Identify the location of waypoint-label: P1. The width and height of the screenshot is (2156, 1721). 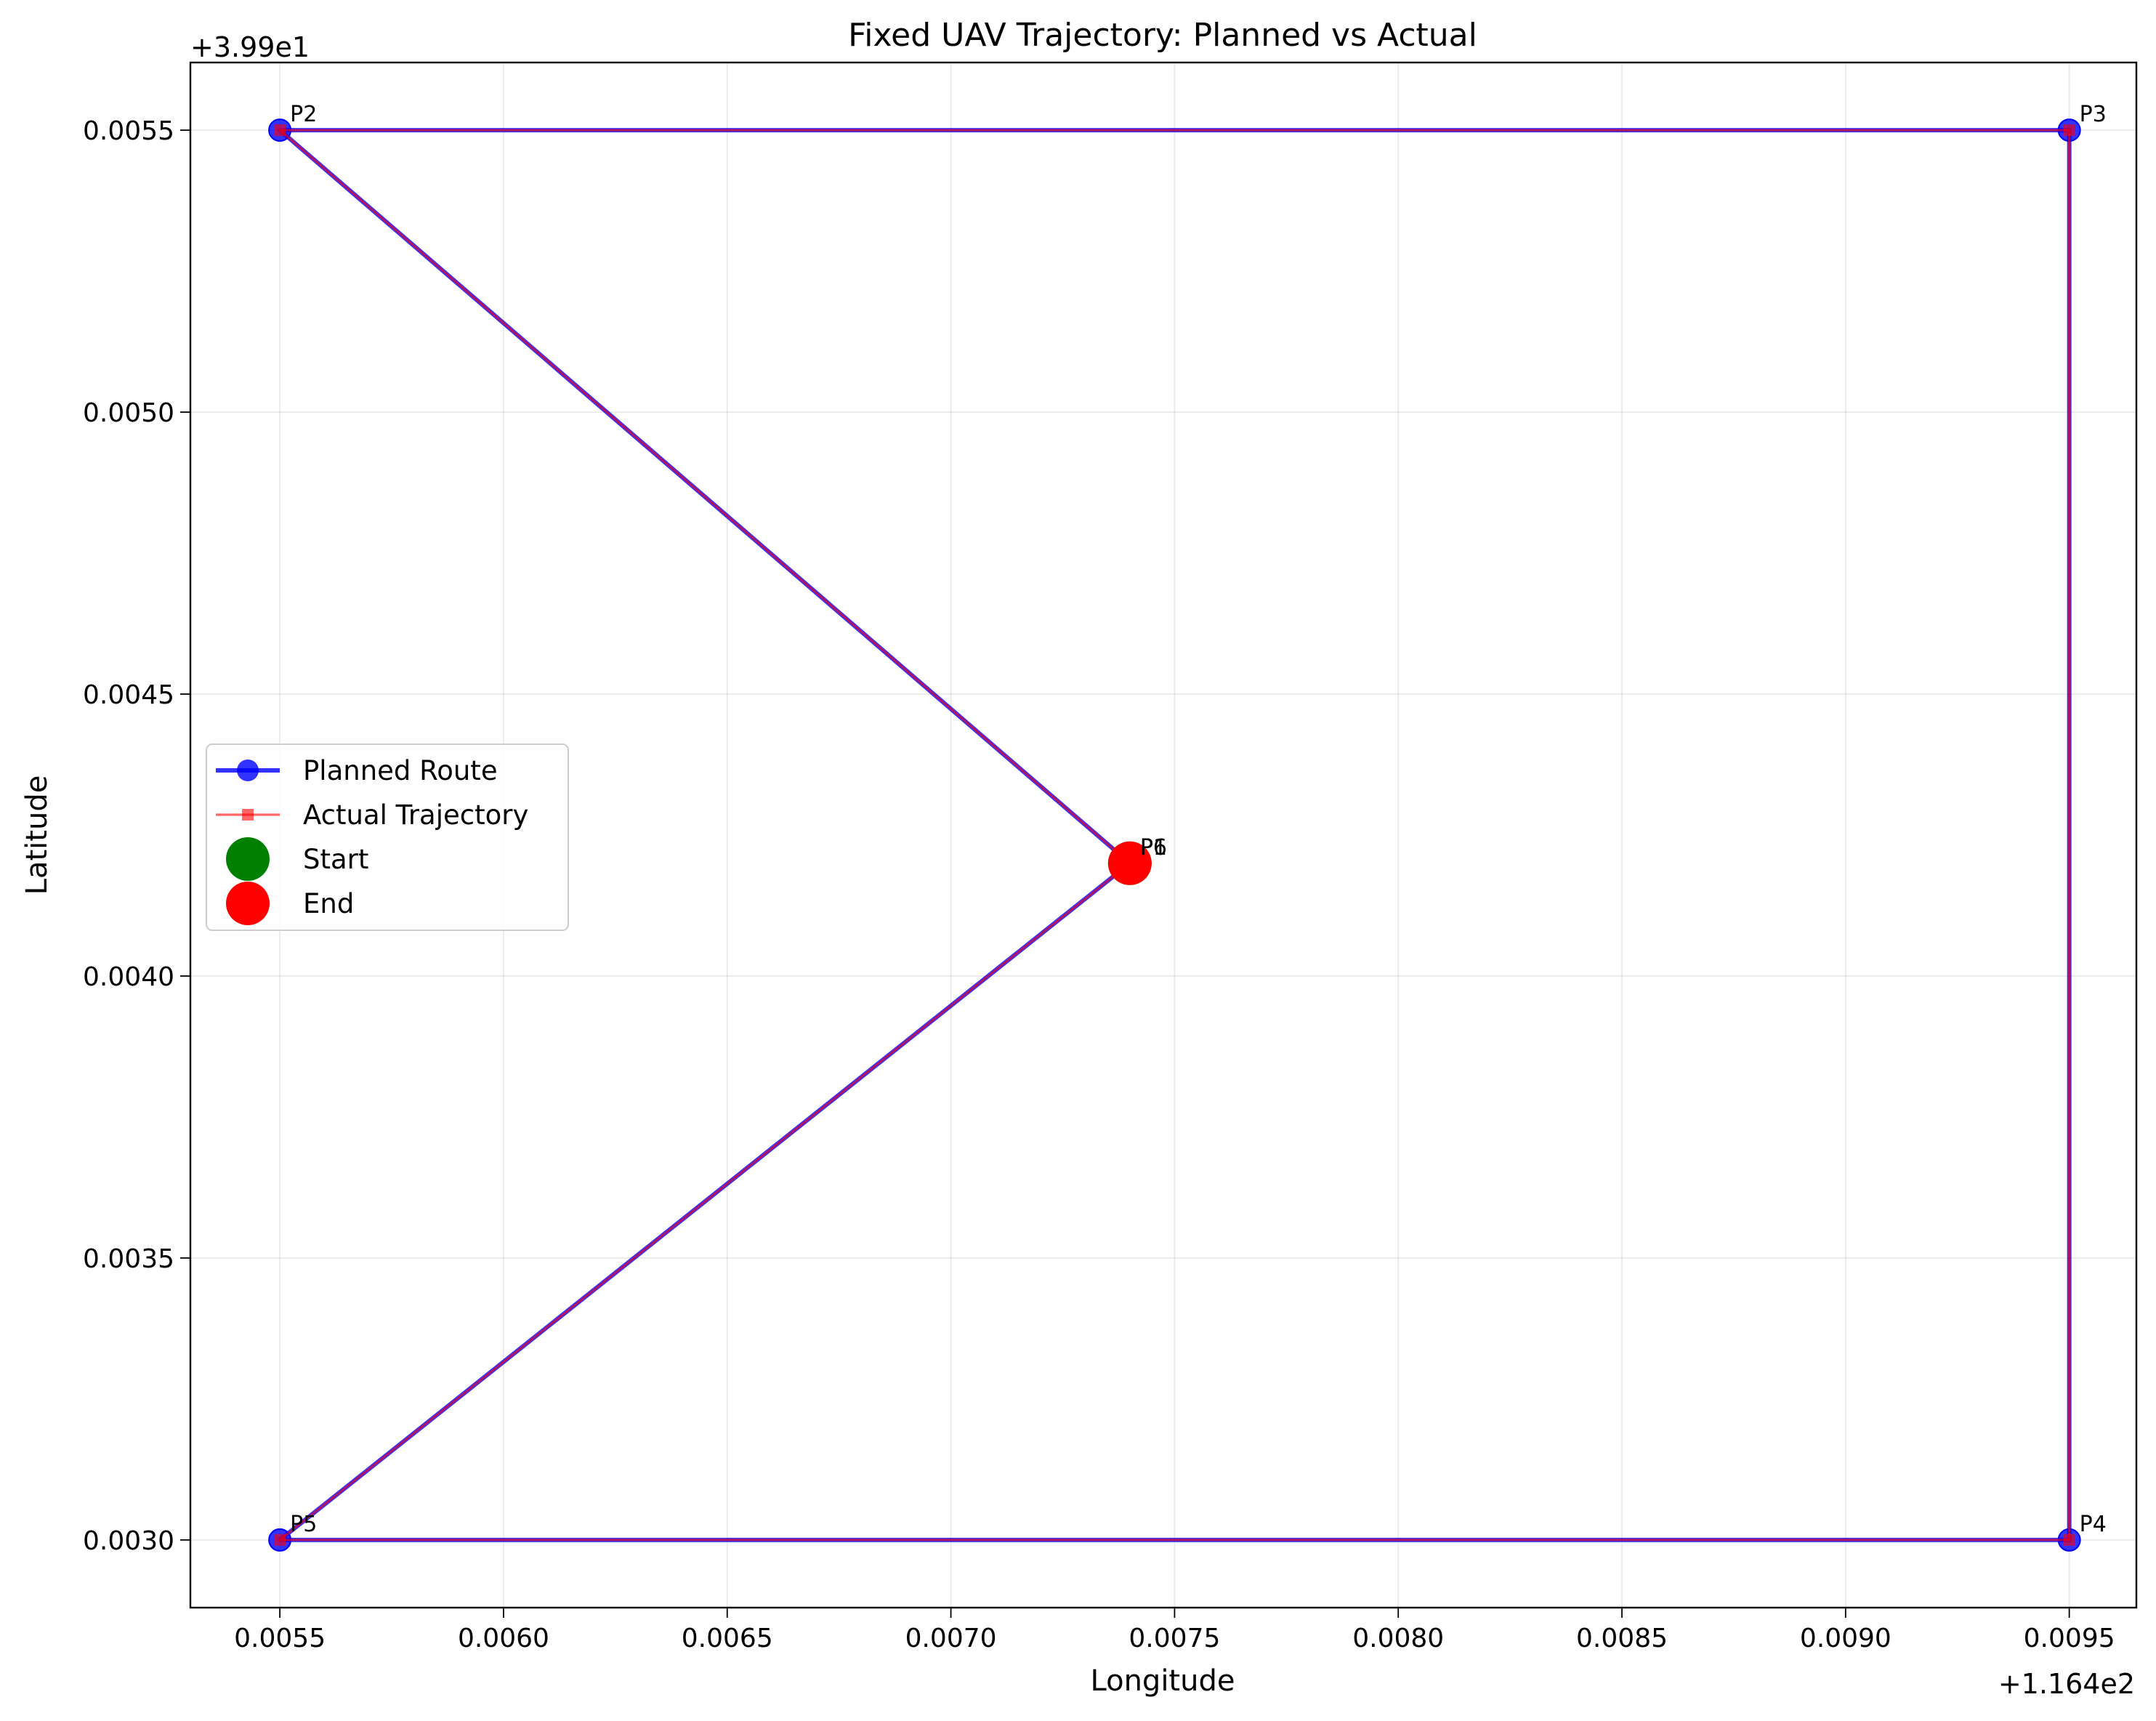
(1153, 848).